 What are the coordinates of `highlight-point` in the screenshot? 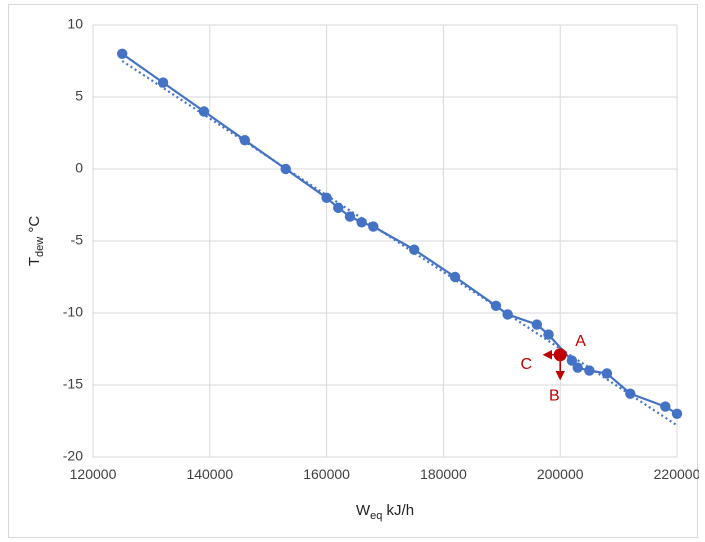 It's located at (560, 355).